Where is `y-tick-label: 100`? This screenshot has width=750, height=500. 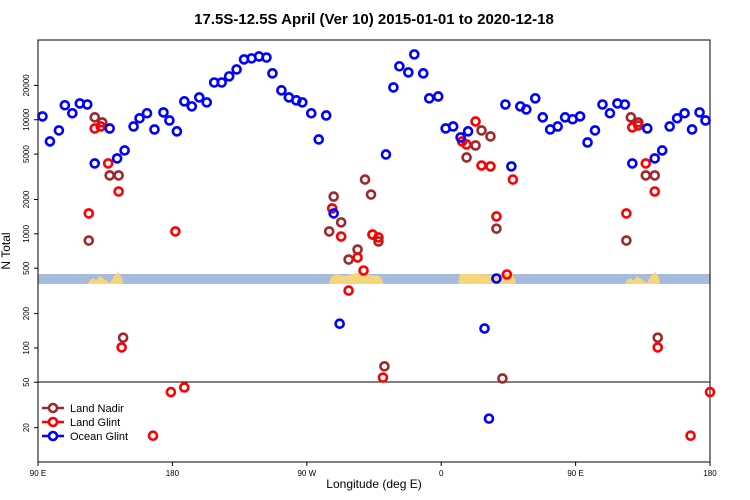
y-tick-label: 100 is located at coordinates (26, 348).